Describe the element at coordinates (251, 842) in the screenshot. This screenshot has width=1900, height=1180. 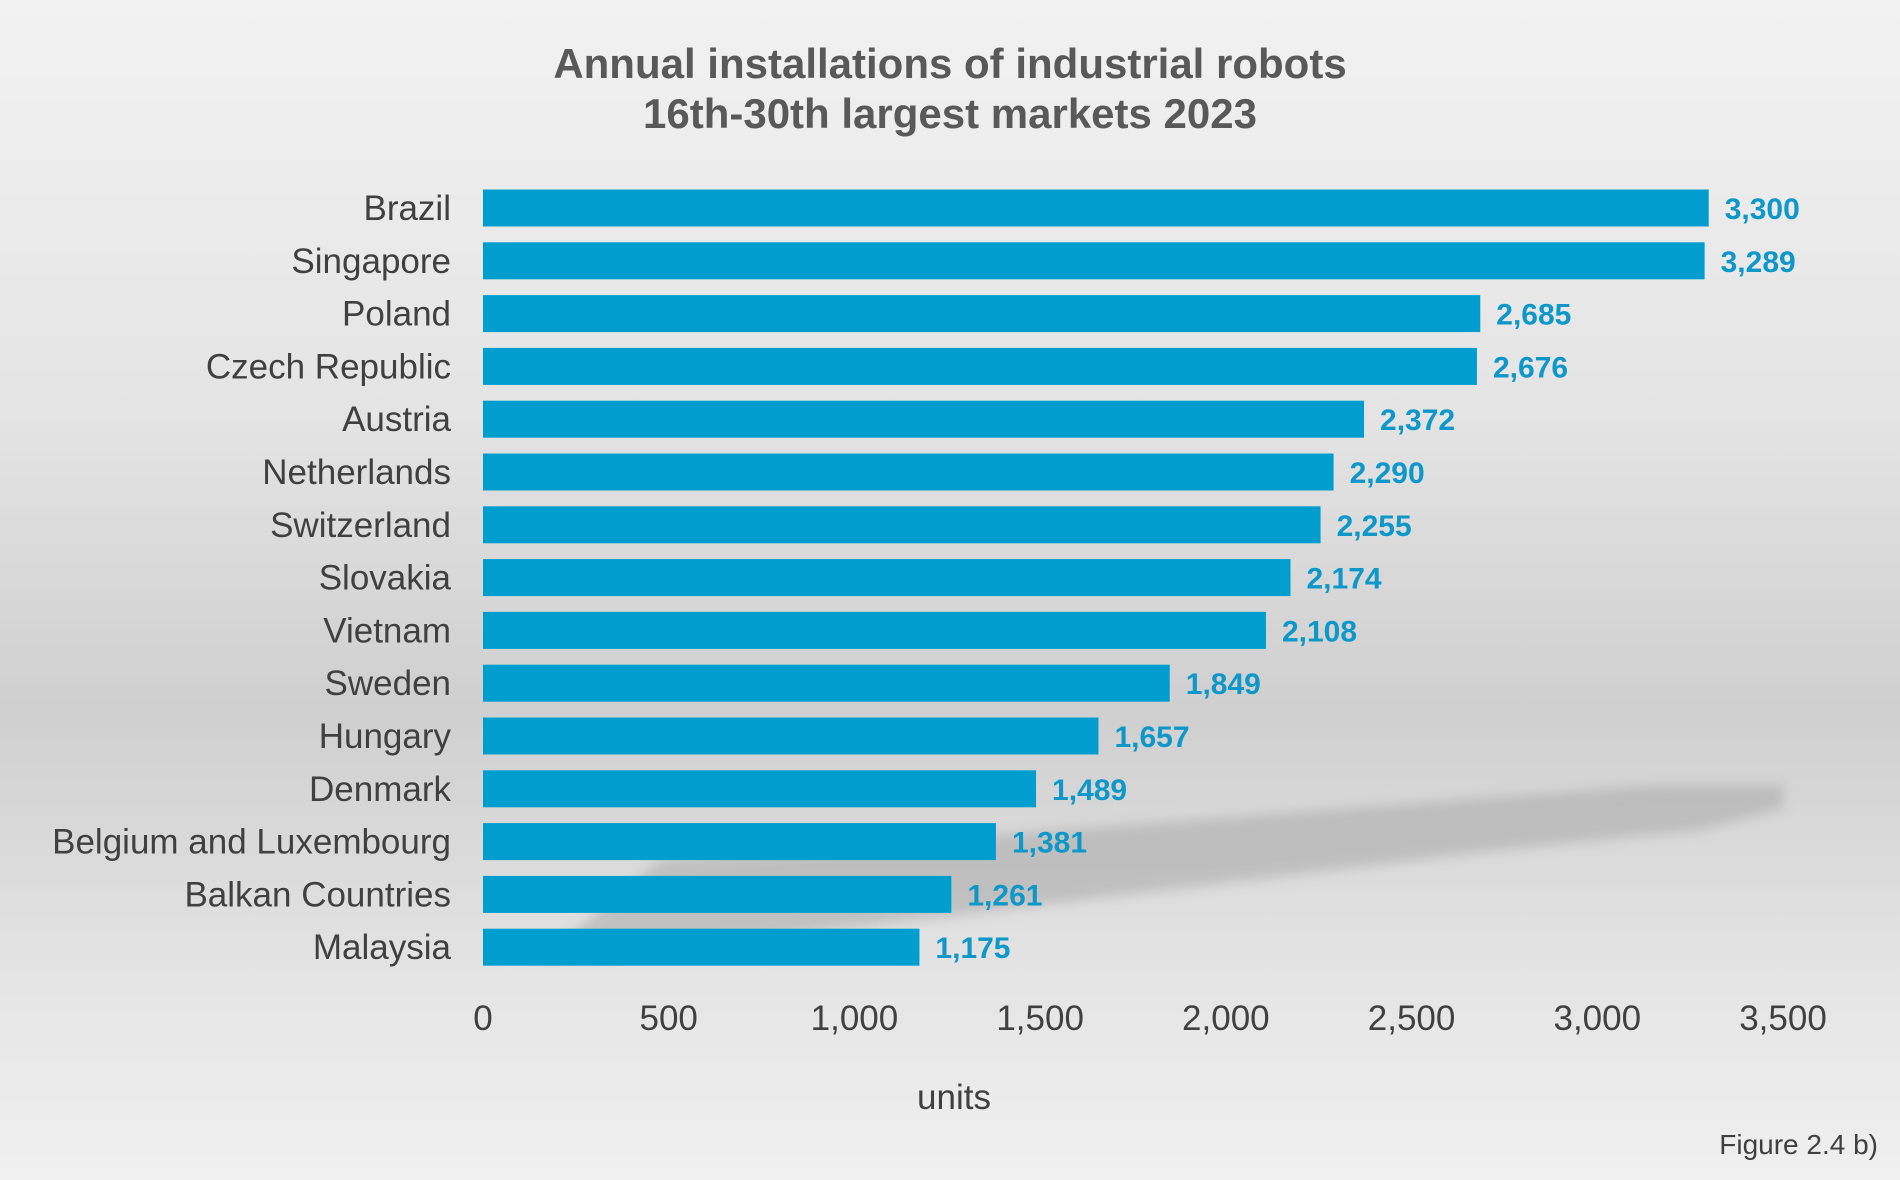
I see `category-label-belgium-and-luxembourg: Belgium and Luxembourg` at that location.